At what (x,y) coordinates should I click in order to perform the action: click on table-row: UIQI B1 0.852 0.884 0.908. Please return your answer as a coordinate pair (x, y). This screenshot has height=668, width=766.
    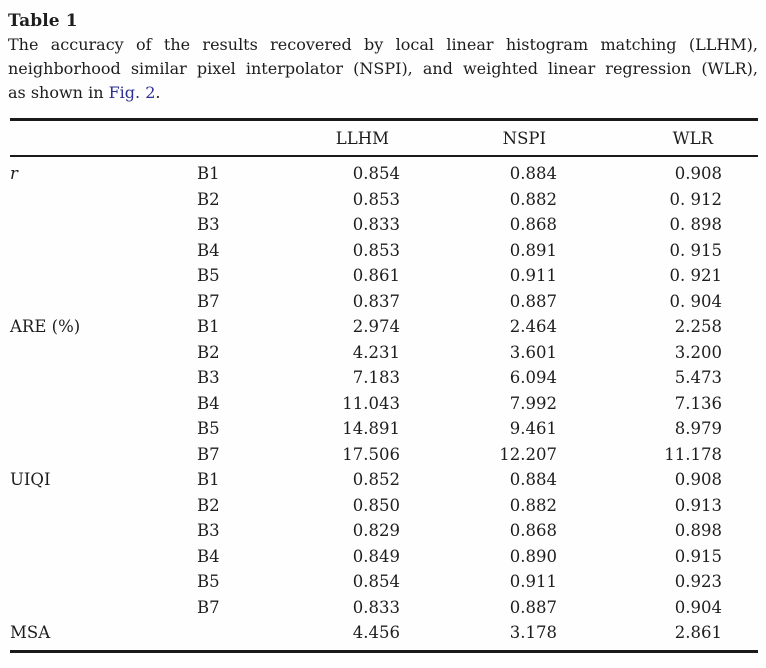
    Looking at the image, I should click on (384, 480).